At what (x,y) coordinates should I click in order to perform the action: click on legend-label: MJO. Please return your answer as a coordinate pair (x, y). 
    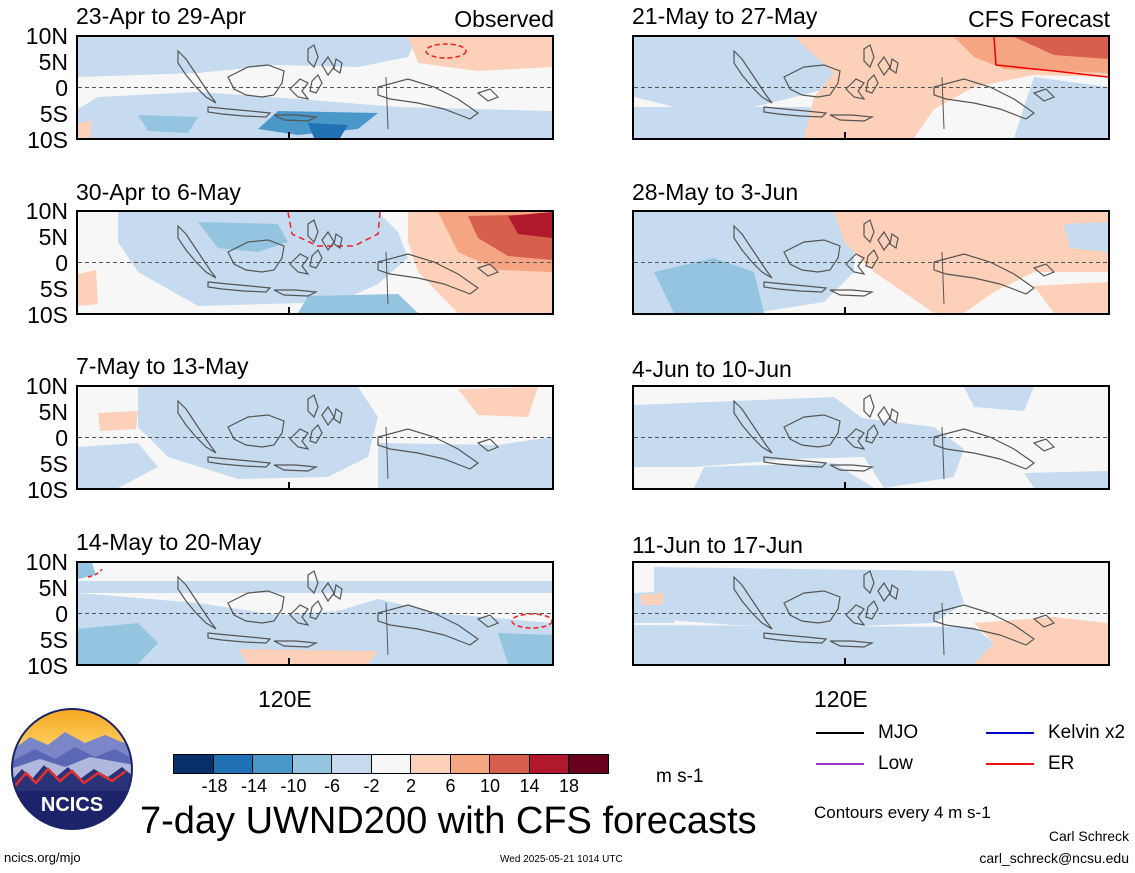
    Looking at the image, I should click on (898, 732).